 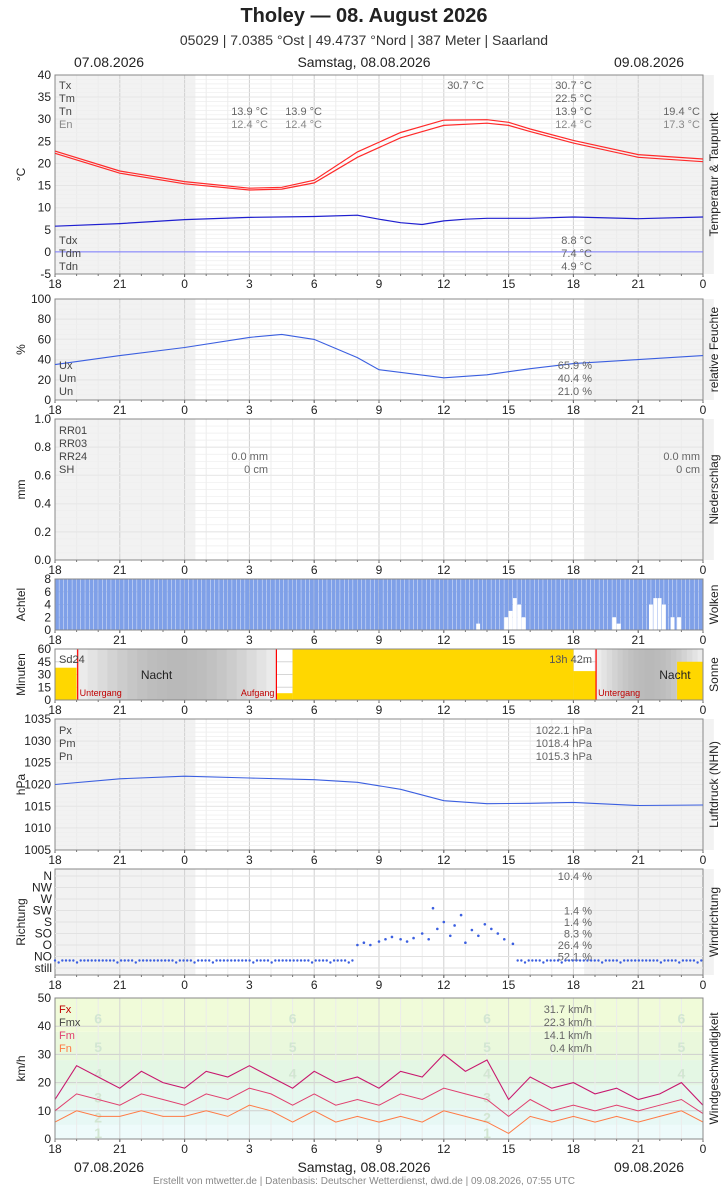 I want to click on temp-ytick-label: 15, so click(x=45, y=186).